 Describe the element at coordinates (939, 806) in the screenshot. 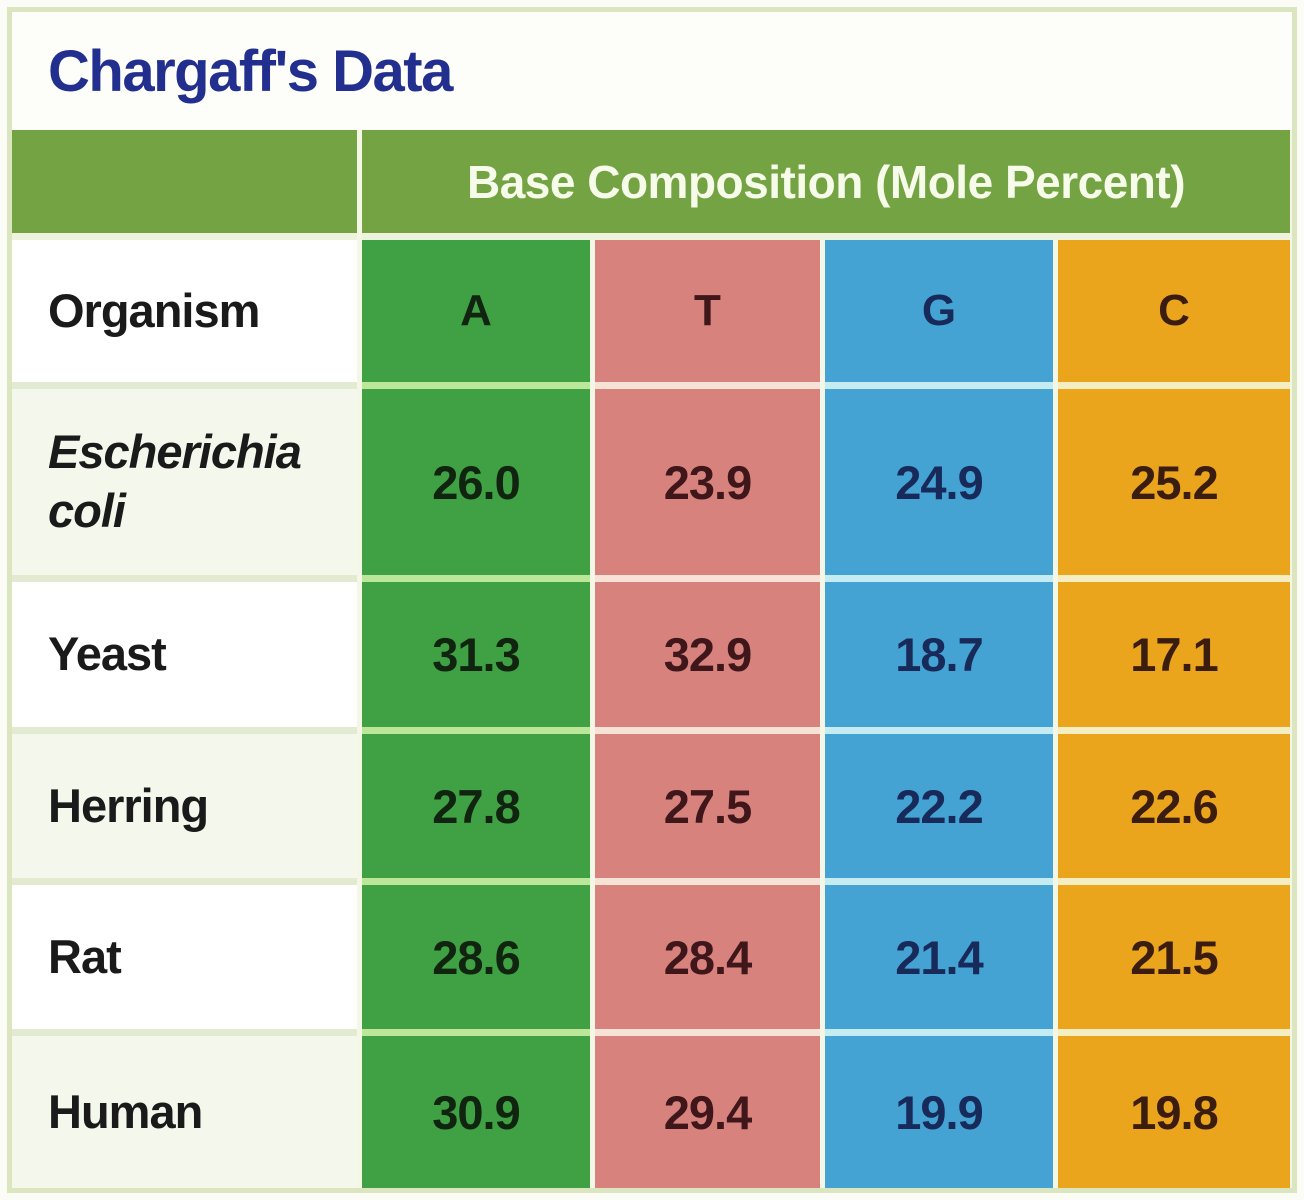

I see `value-cell-r3-G-label: 22.2` at that location.